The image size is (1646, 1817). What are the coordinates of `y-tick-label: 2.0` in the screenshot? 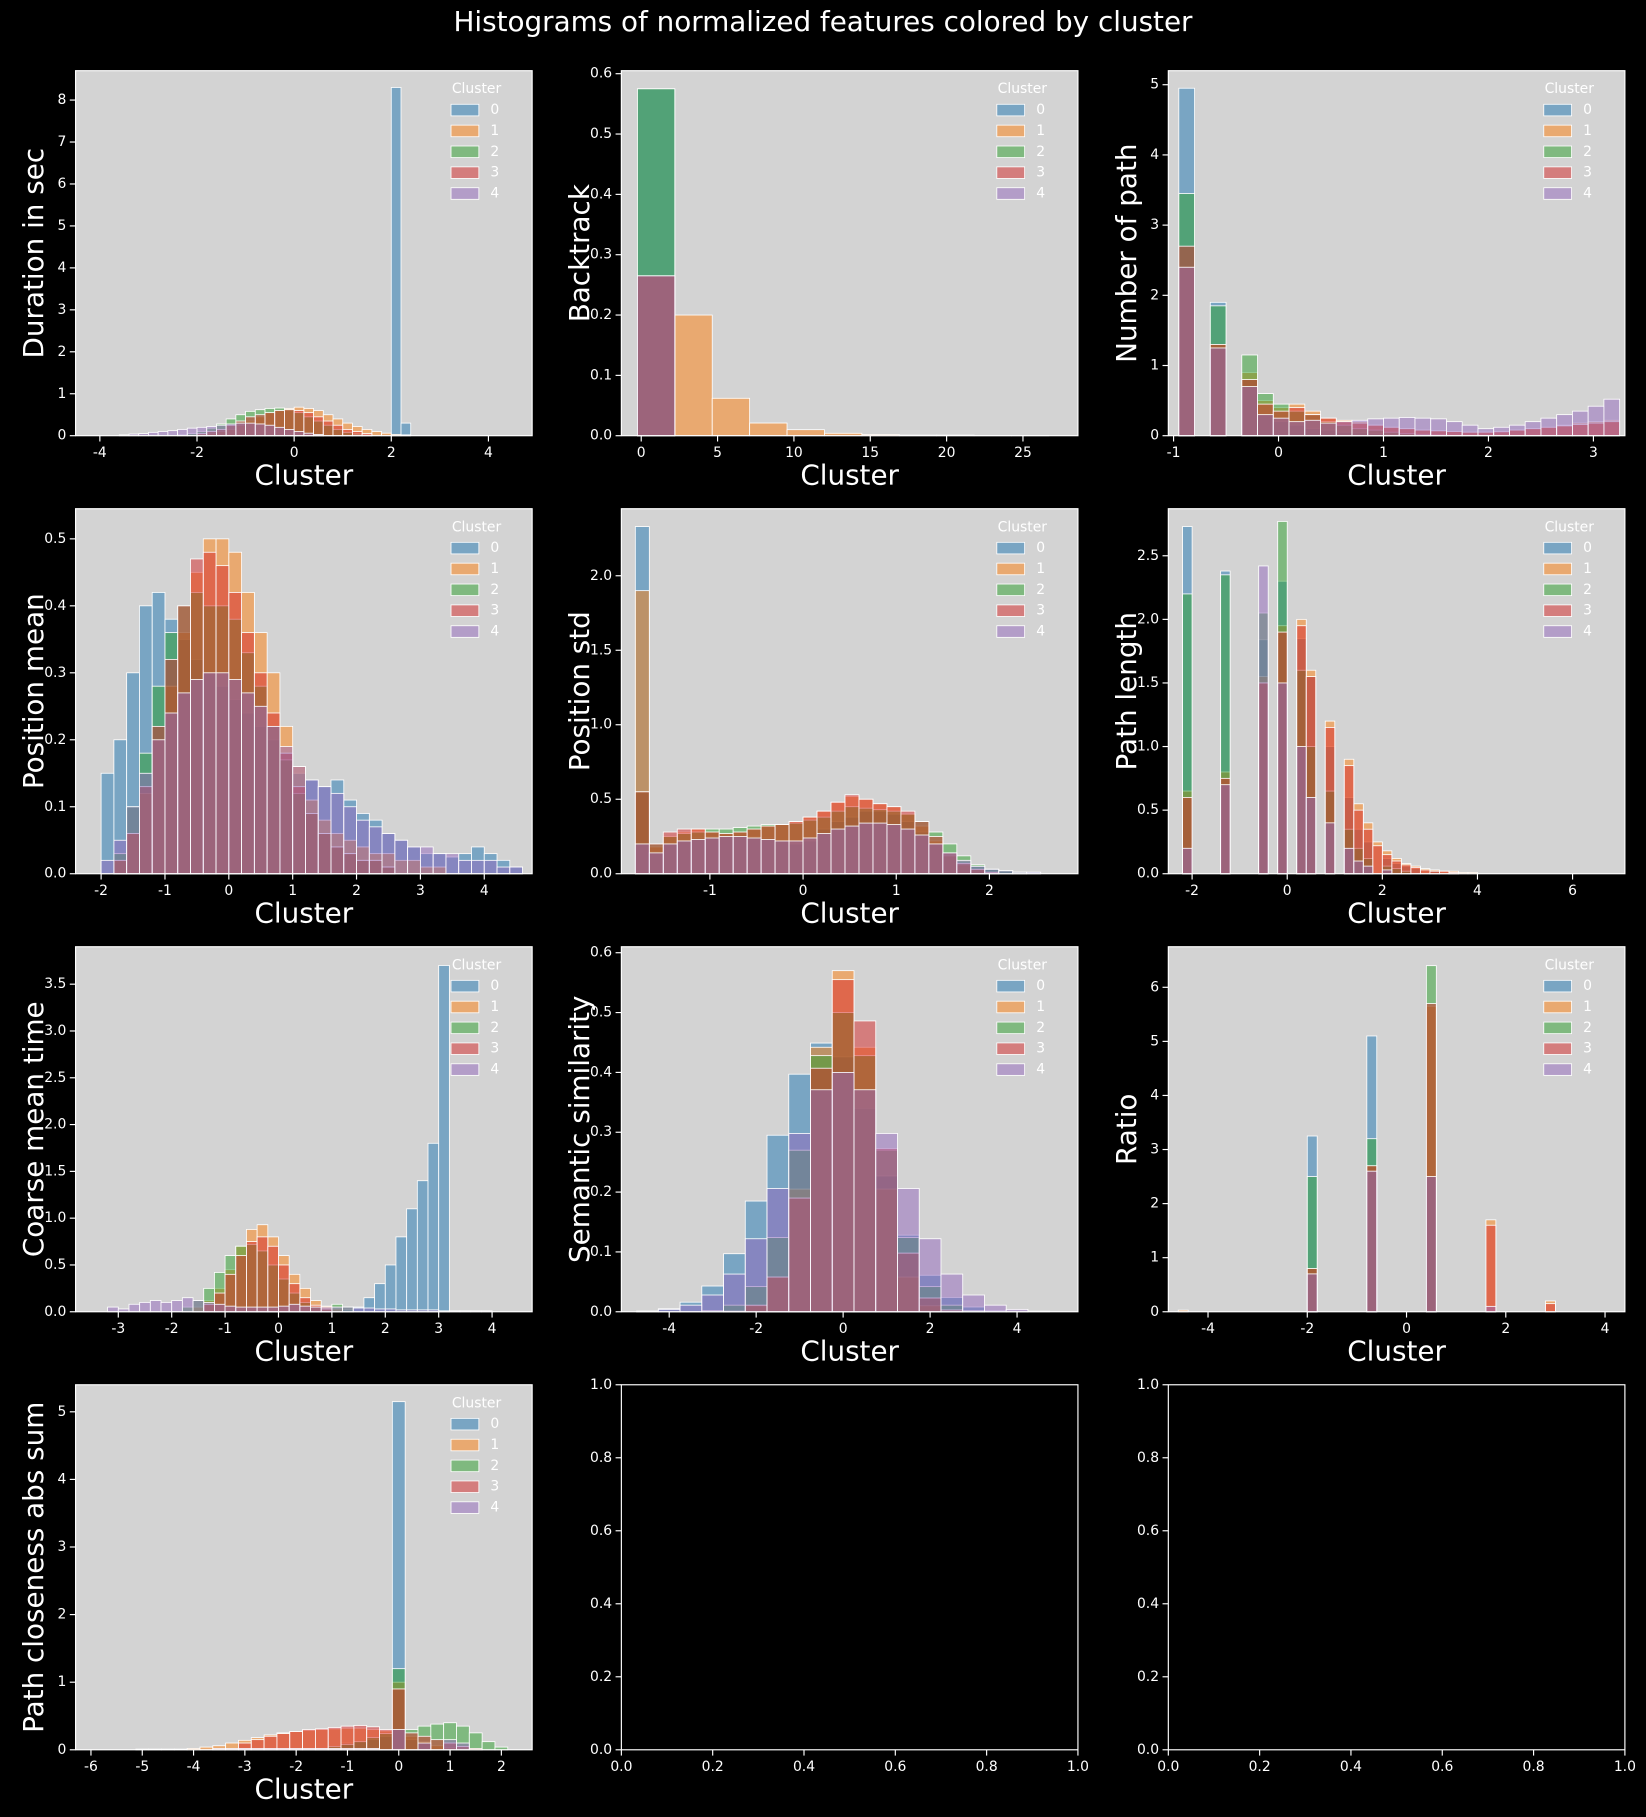 It's located at (55, 1125).